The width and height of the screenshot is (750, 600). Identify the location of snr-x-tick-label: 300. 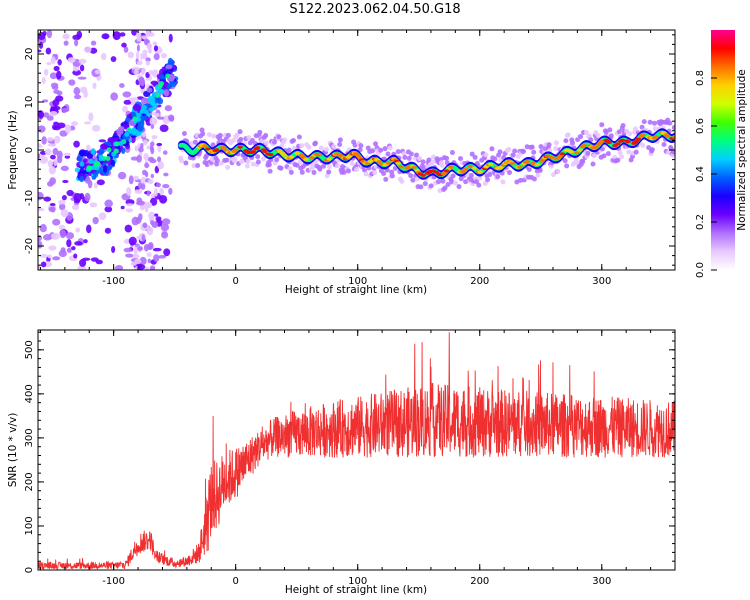
(601, 581).